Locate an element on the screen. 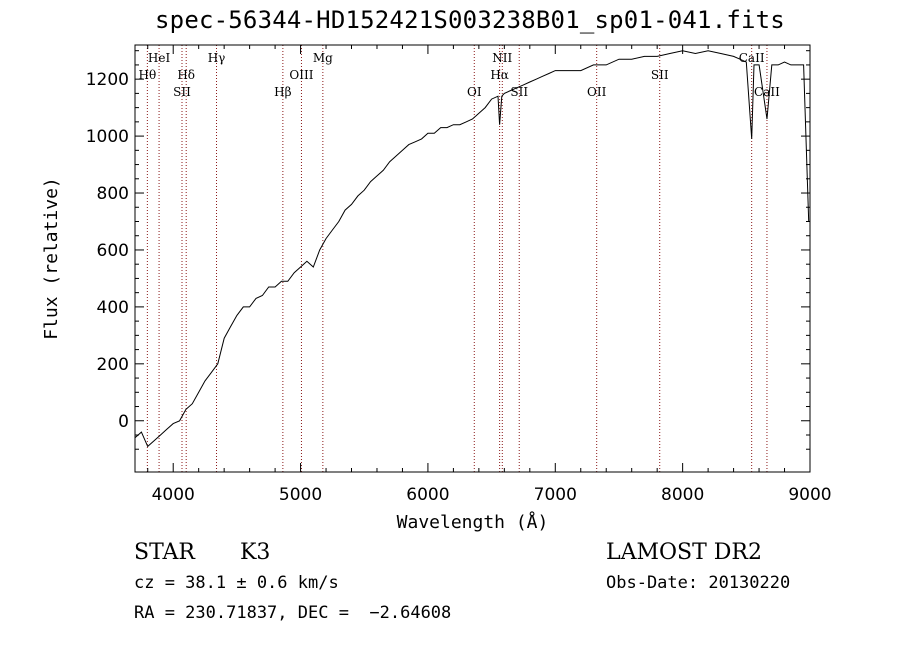  spectral-line-label: Mg is located at coordinates (323, 58).